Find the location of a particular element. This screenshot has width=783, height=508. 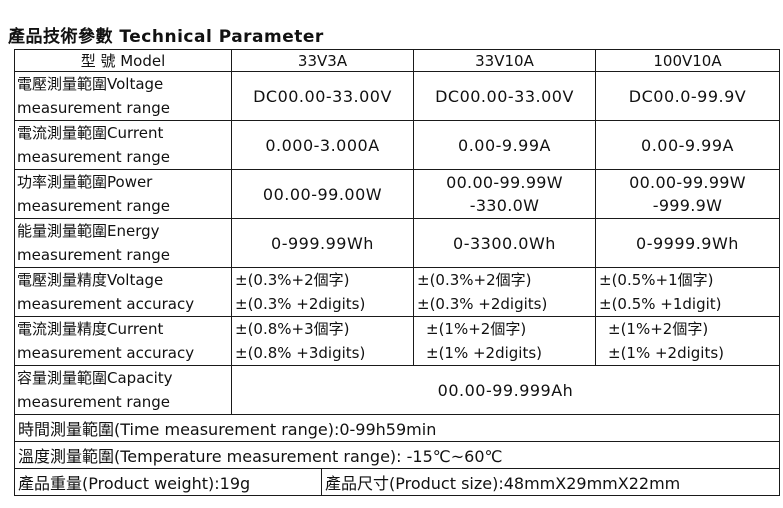

row-label-line: 功率測量範圍Power is located at coordinates (85, 182).